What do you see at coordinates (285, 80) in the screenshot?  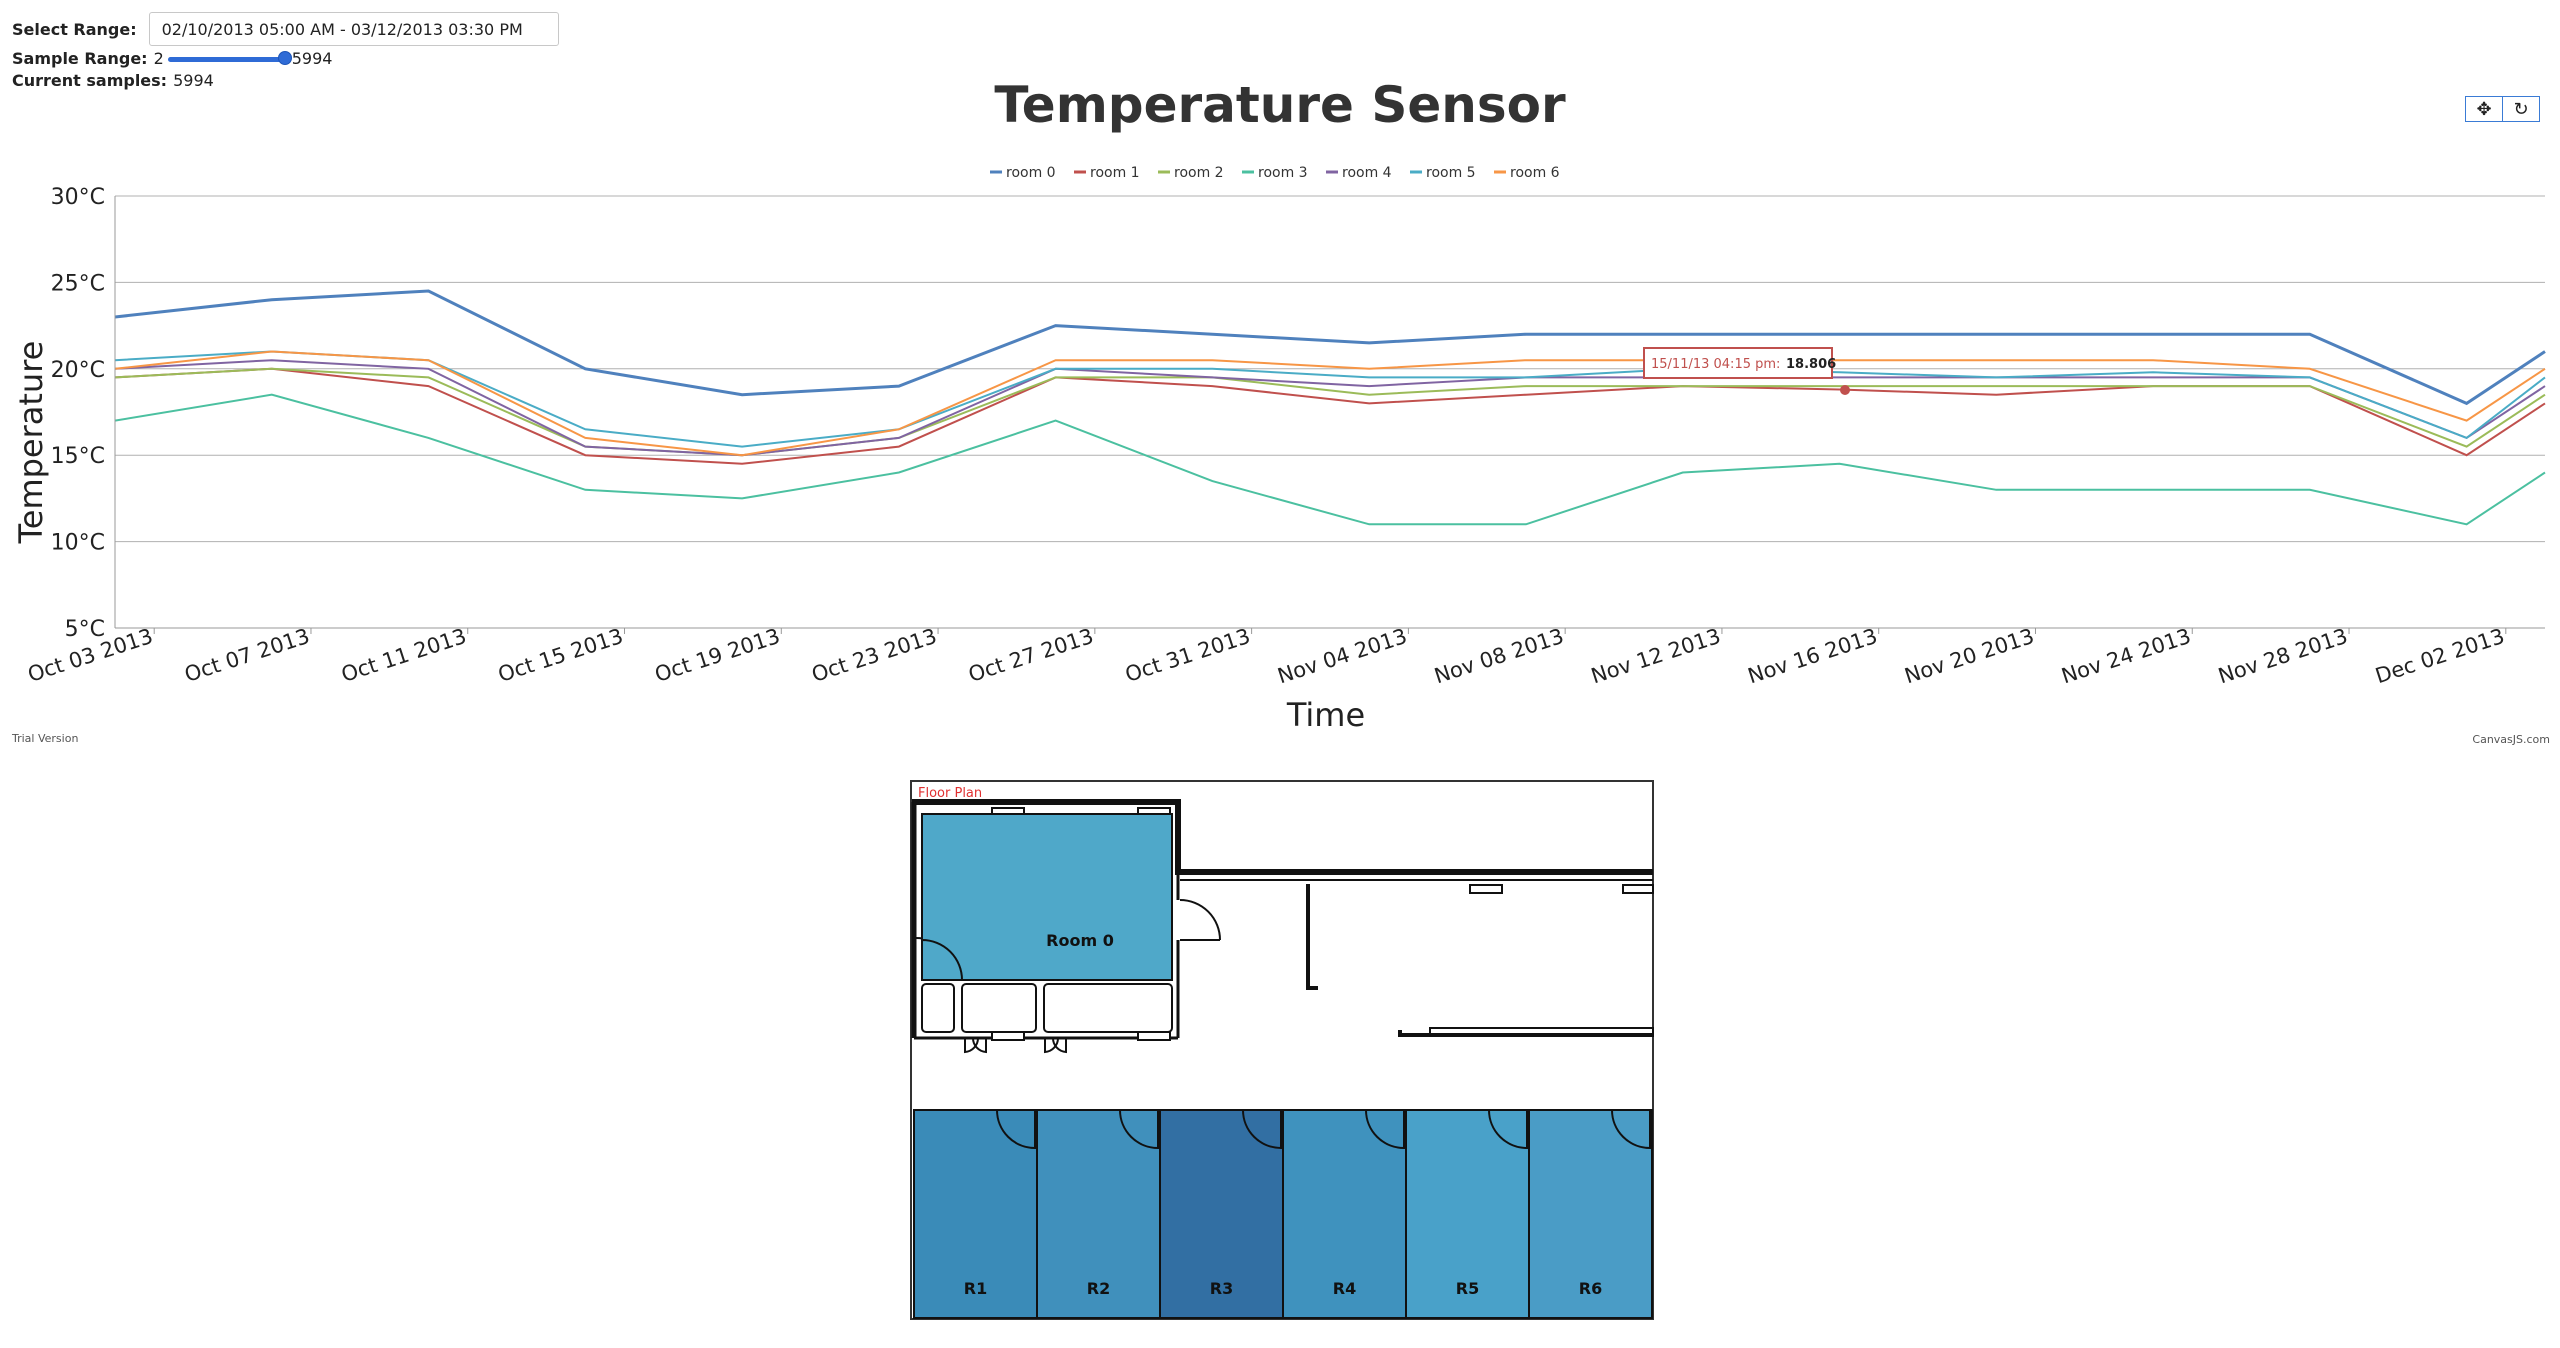 I see `current-samples-row: Current samples: 5994` at bounding box center [285, 80].